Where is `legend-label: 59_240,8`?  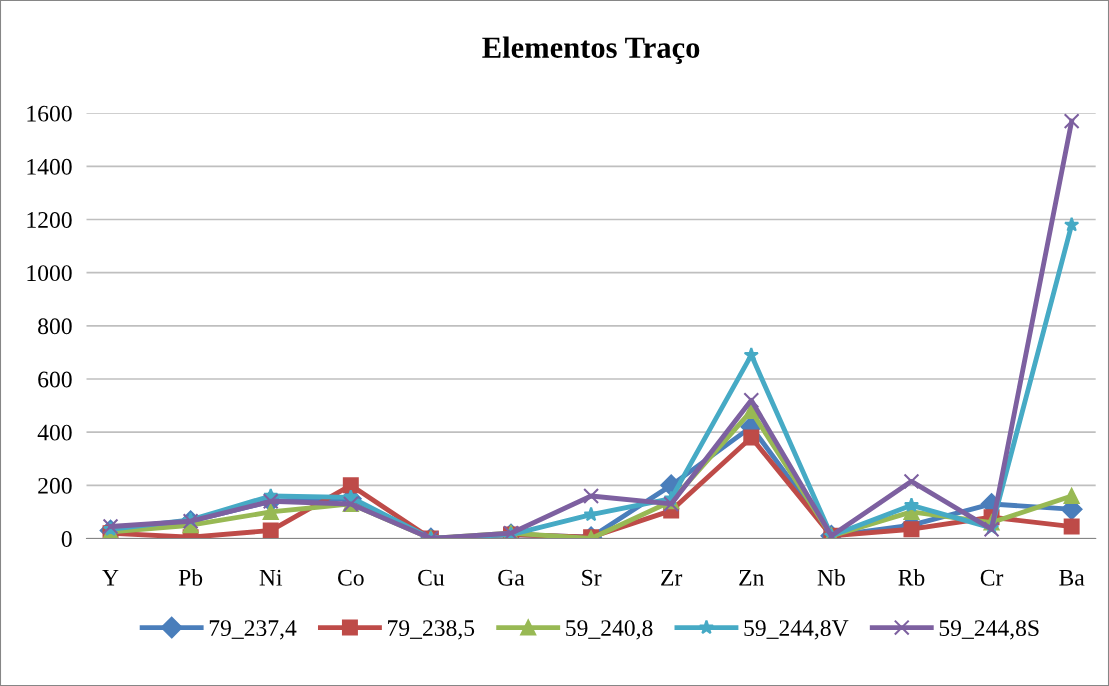 legend-label: 59_240,8 is located at coordinates (609, 630).